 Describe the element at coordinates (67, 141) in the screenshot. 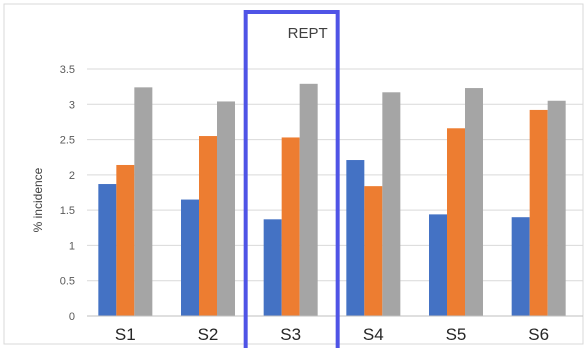

I see `y-tick-label: 2.5` at that location.